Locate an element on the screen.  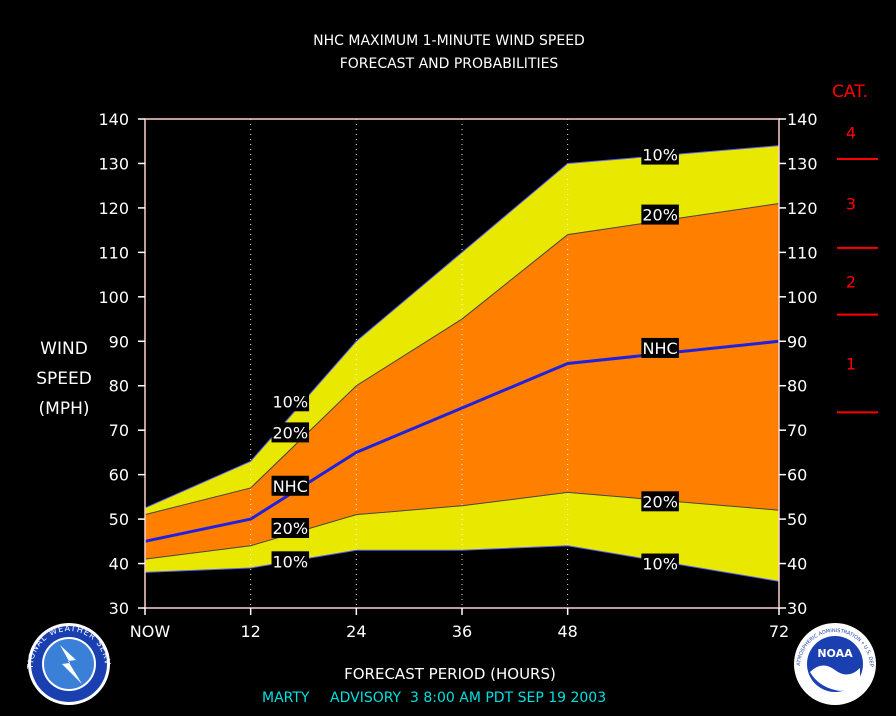
y-tick-label-left-80: 80 is located at coordinates (119, 386).